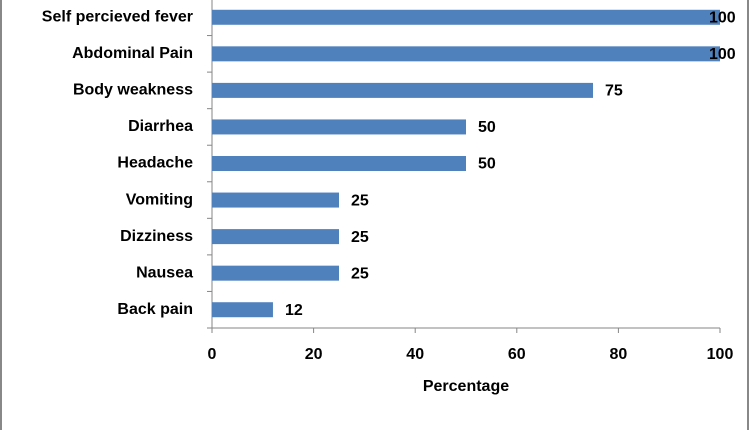 Image resolution: width=750 pixels, height=430 pixels. What do you see at coordinates (117, 16) in the screenshot?
I see `y-tick-label: Self percieved fever` at bounding box center [117, 16].